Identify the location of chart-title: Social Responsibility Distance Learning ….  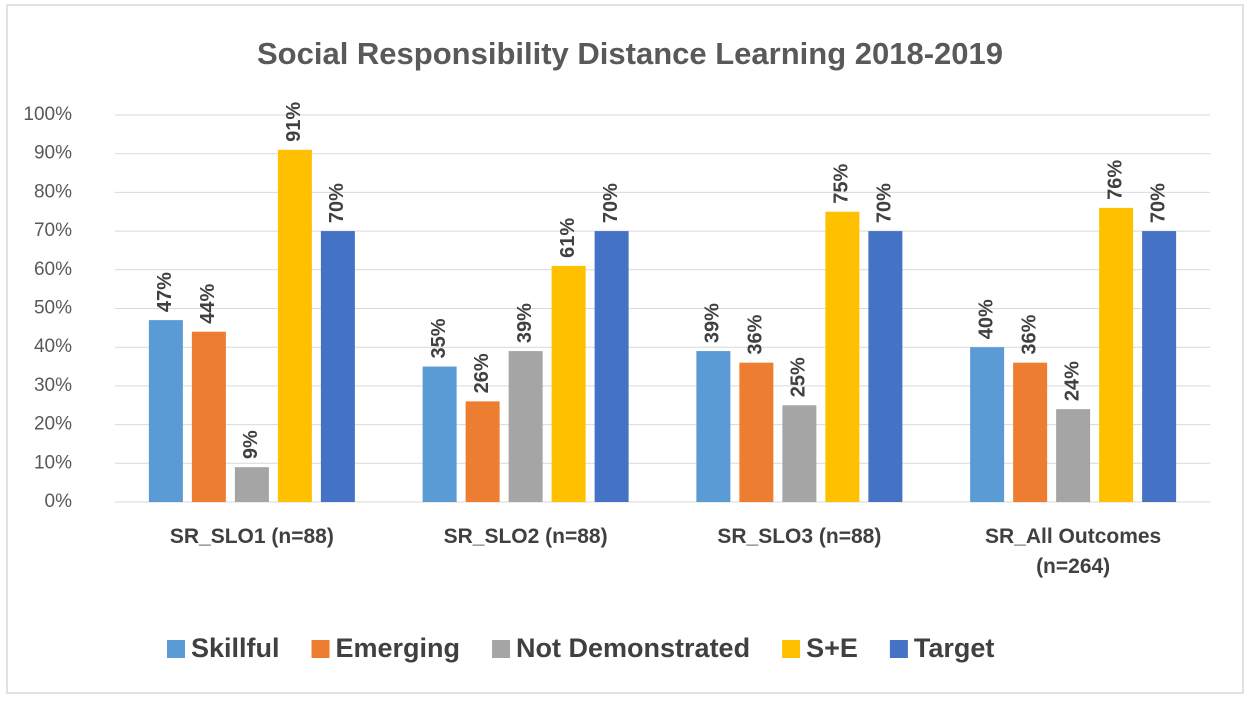
(630, 53).